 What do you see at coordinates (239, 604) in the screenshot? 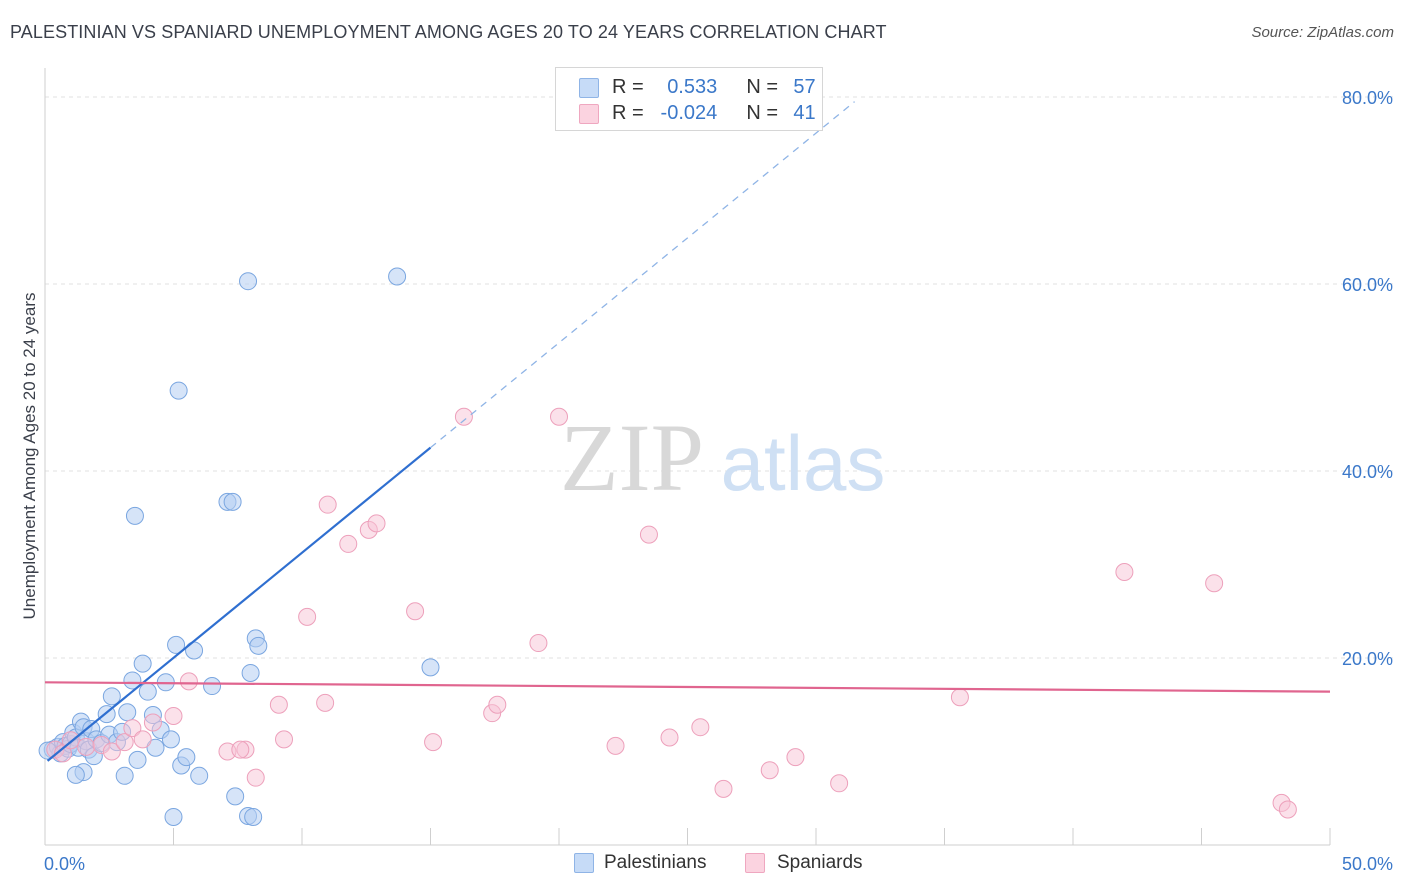
I see `palestinians-trend-line` at bounding box center [239, 604].